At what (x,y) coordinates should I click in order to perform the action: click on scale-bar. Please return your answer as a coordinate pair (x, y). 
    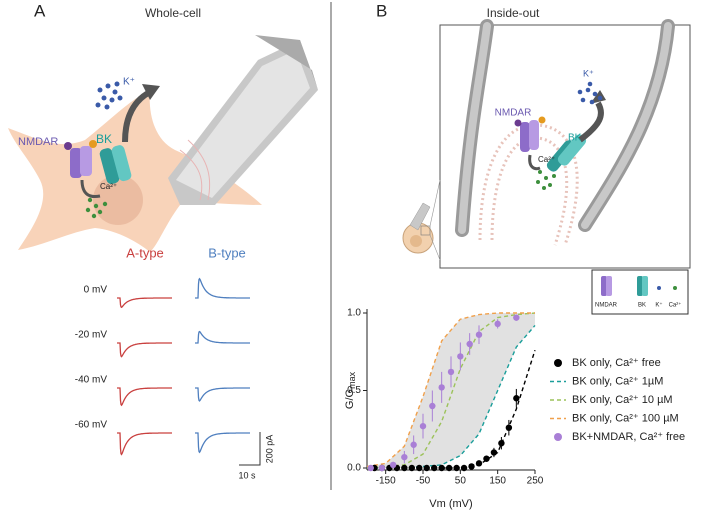
    Looking at the image, I should click on (250, 449).